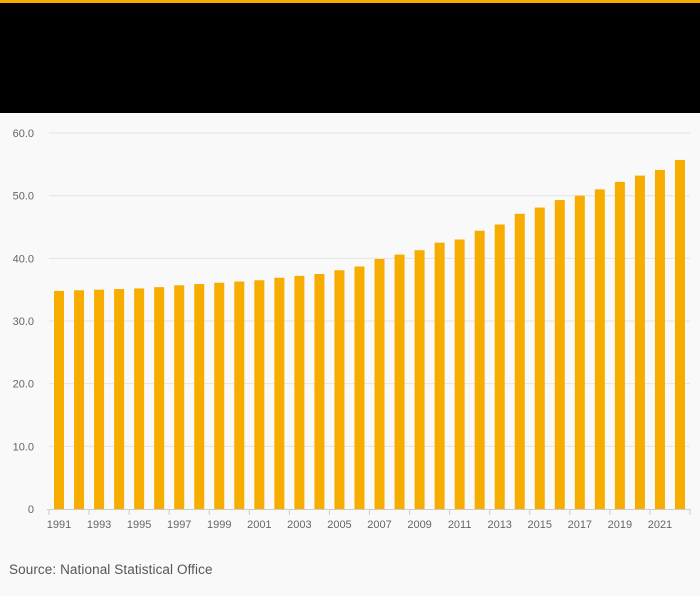 Image resolution: width=700 pixels, height=596 pixels. Describe the element at coordinates (519, 361) in the screenshot. I see `bar-2014` at that location.